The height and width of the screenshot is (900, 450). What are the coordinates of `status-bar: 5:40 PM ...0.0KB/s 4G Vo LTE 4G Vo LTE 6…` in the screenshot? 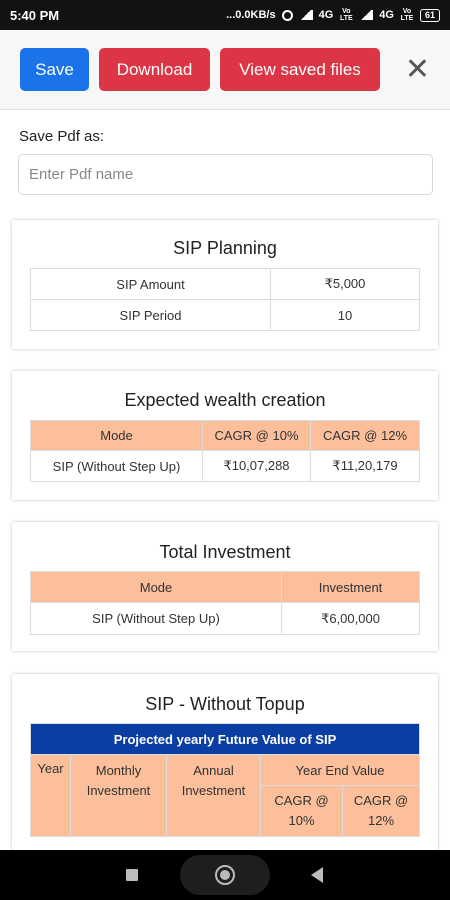 It's located at (225, 15).